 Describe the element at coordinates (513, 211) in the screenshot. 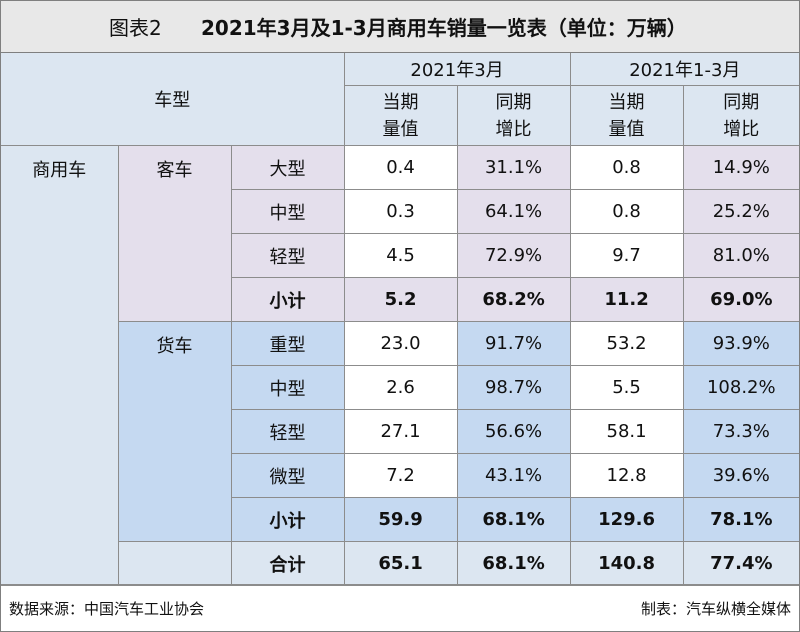

I see `value-cell: 64.1%` at that location.